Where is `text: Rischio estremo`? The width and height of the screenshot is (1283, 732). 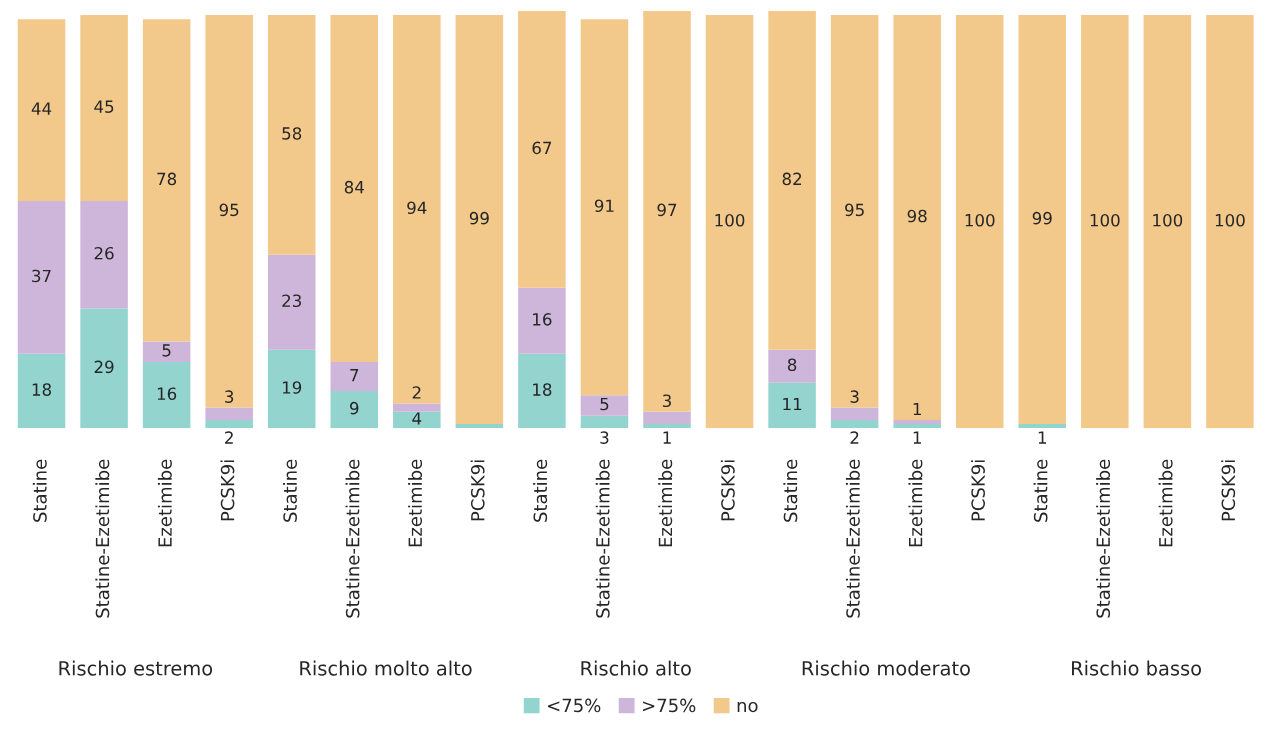 text: Rischio estremo is located at coordinates (136, 668).